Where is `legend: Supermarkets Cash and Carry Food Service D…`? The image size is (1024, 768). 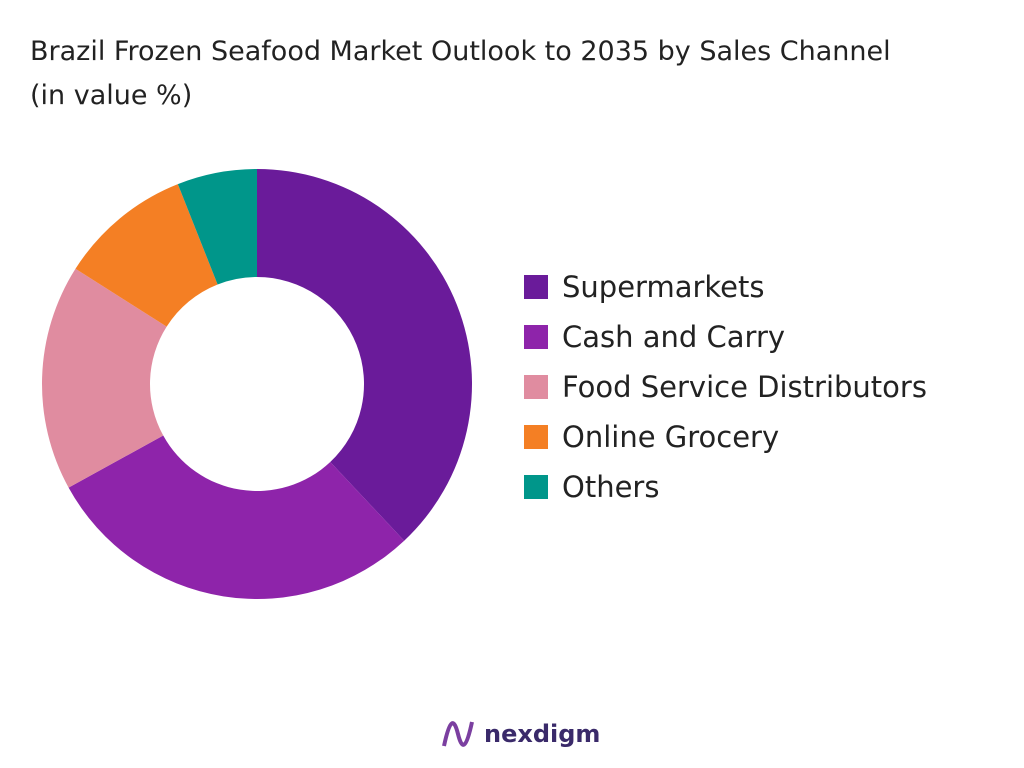 legend: Supermarkets Cash and Carry Food Service D… is located at coordinates (725, 387).